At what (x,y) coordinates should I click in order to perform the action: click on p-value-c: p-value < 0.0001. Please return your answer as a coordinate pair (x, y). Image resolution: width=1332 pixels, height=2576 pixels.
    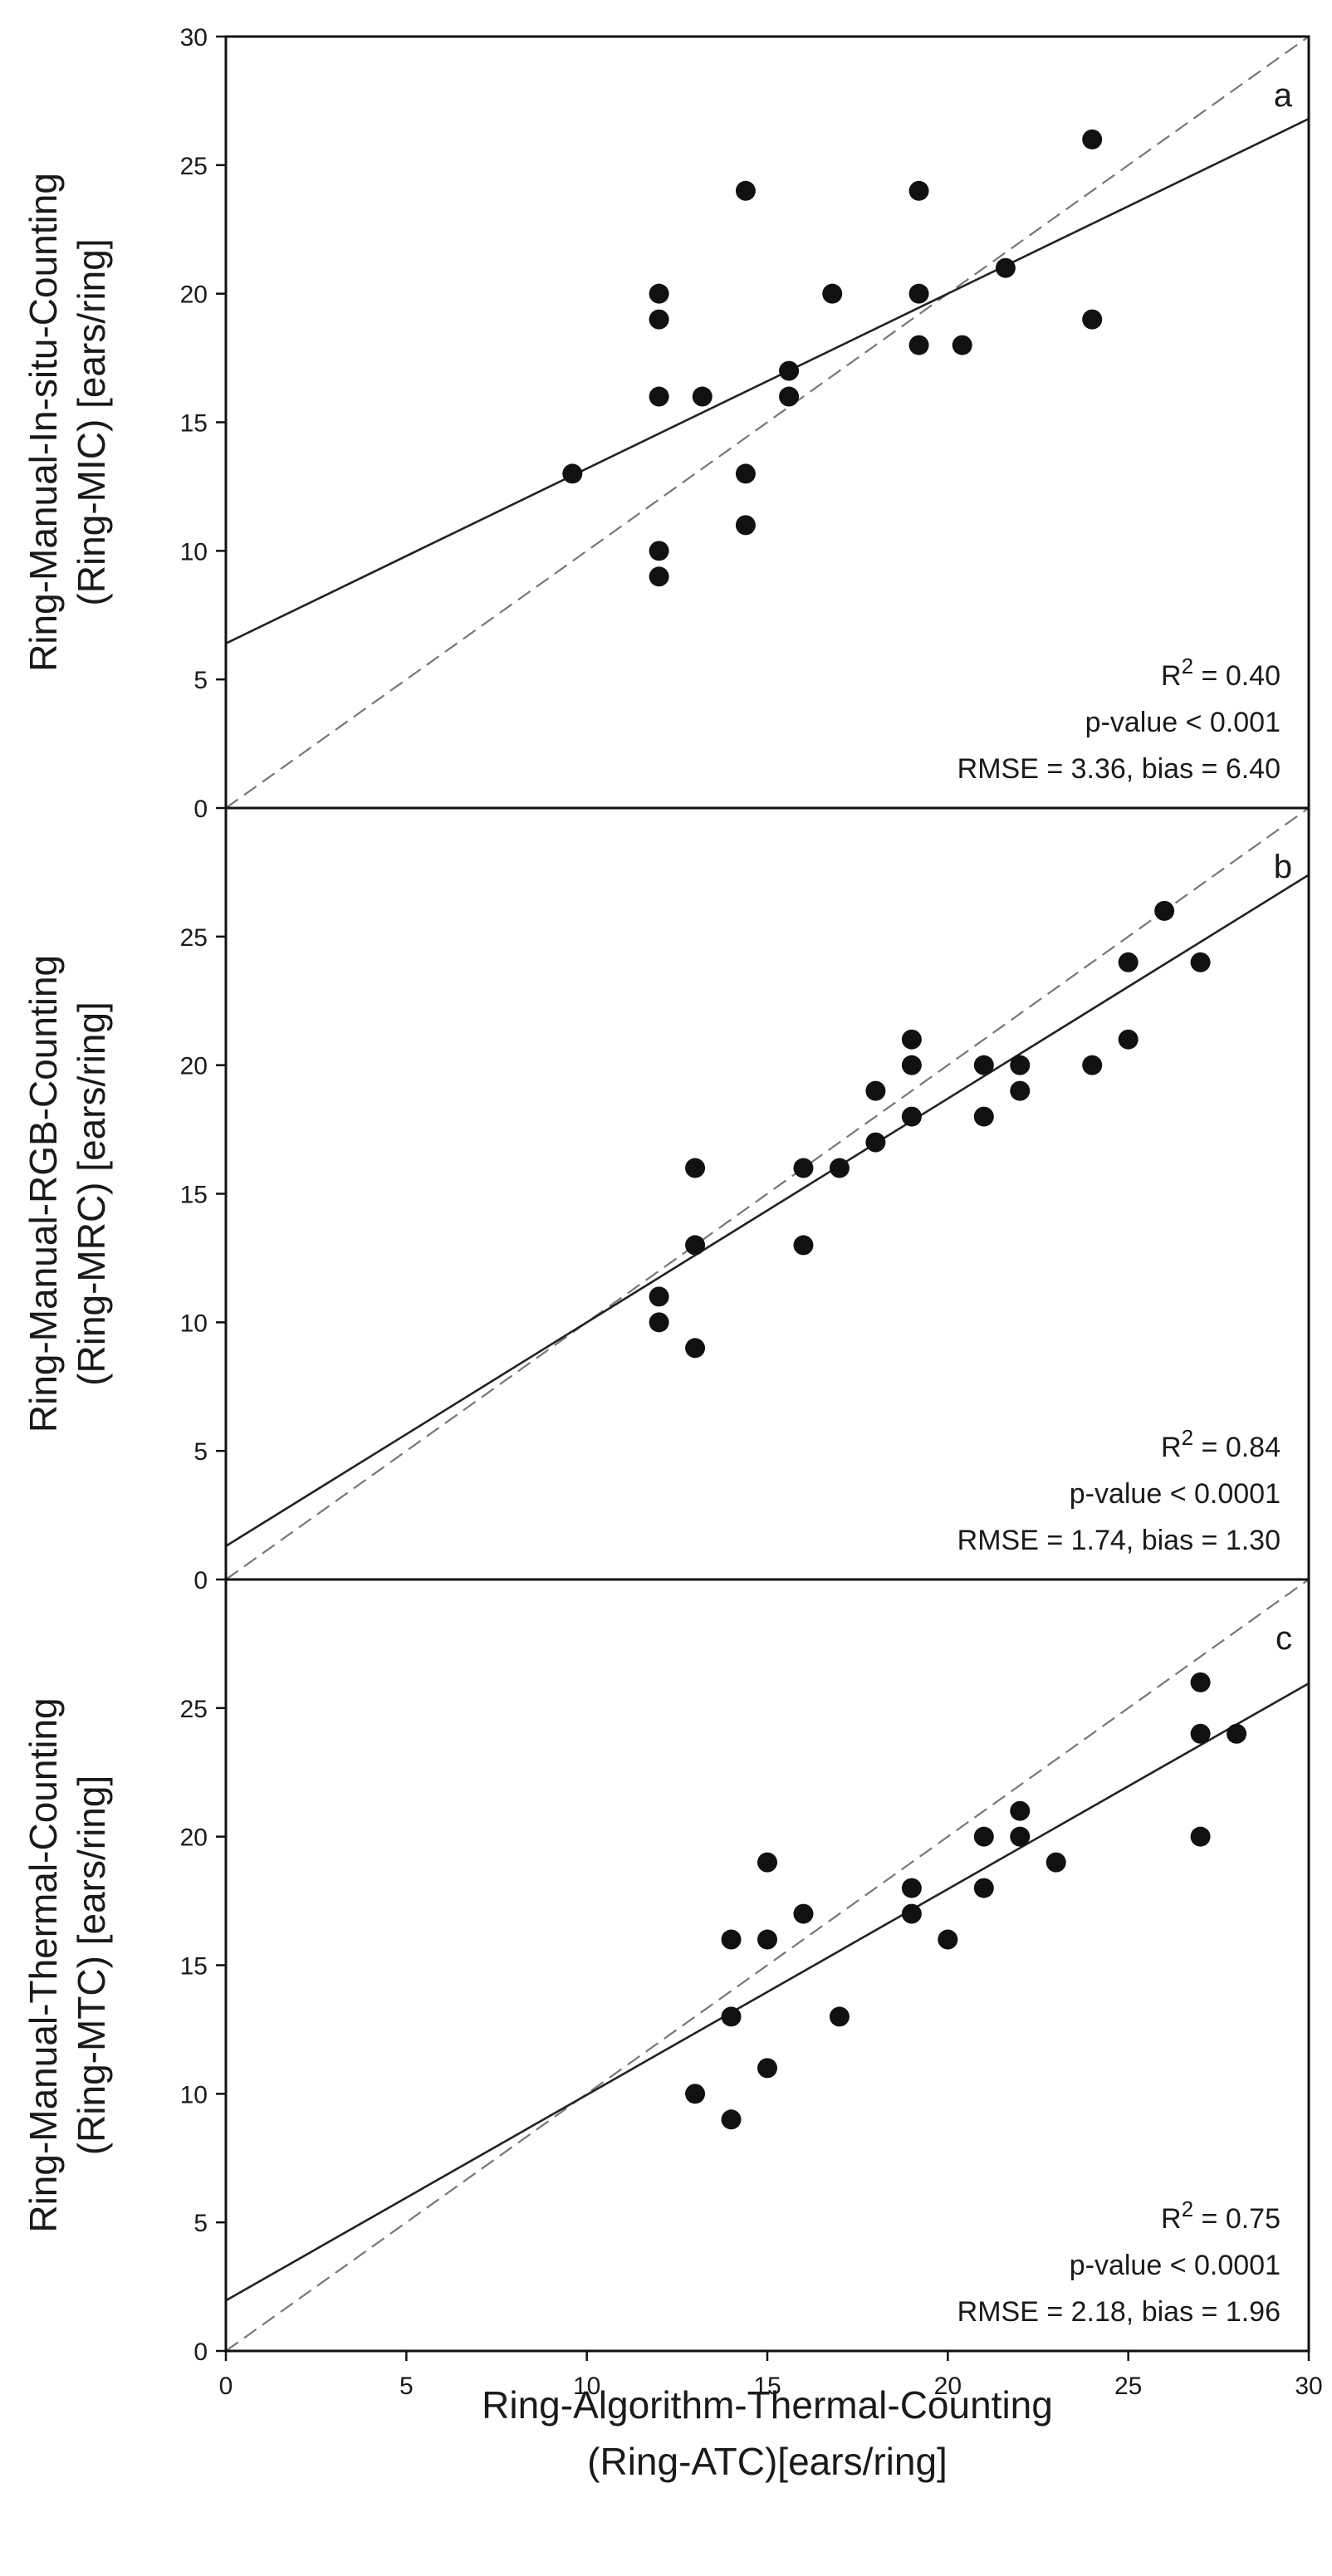
    Looking at the image, I should click on (1175, 2265).